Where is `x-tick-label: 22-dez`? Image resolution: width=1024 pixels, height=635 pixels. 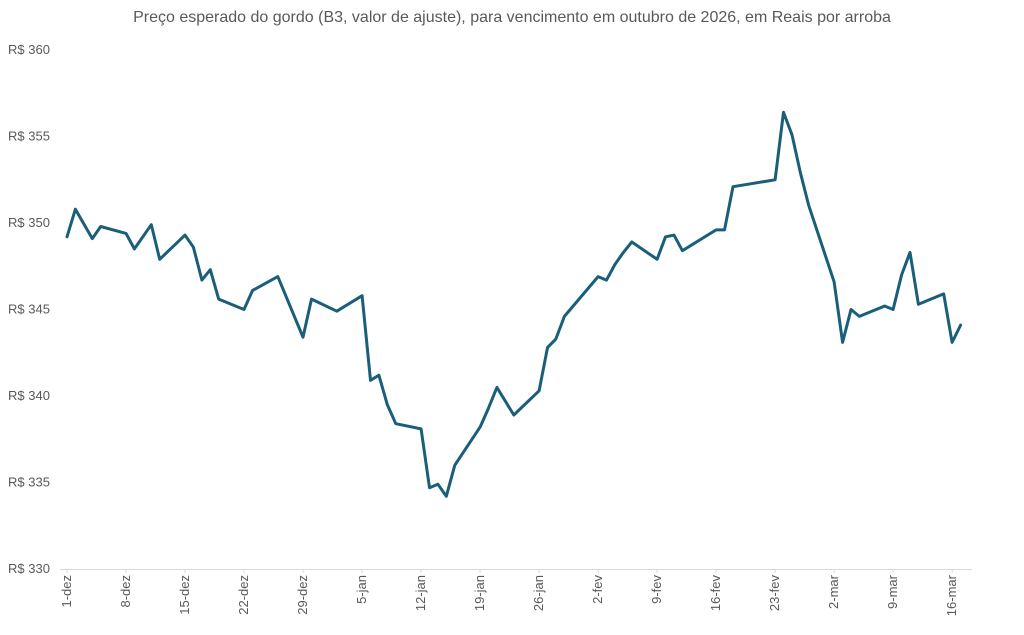
x-tick-label: 22-dez is located at coordinates (243, 595).